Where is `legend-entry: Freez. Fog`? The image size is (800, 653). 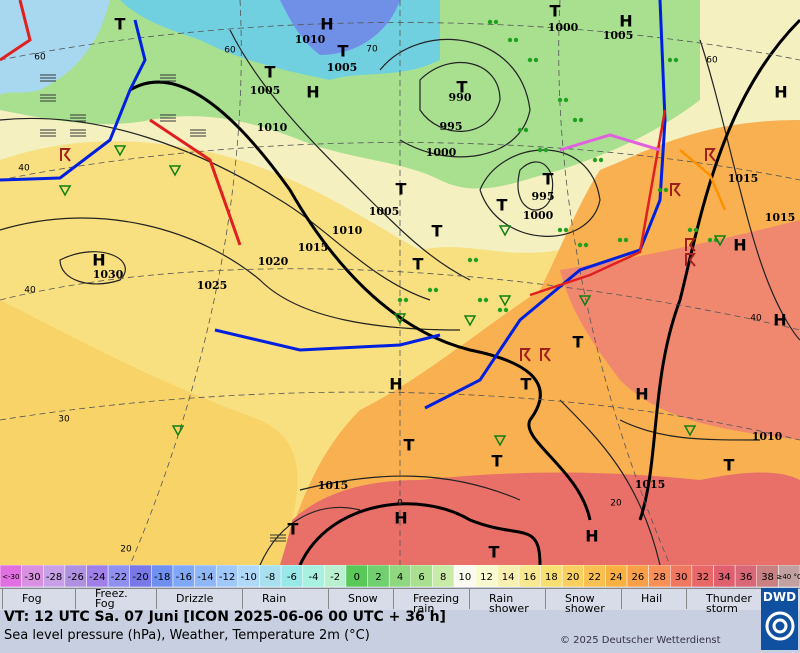 legend-entry: Freez. Fog is located at coordinates (111, 598).